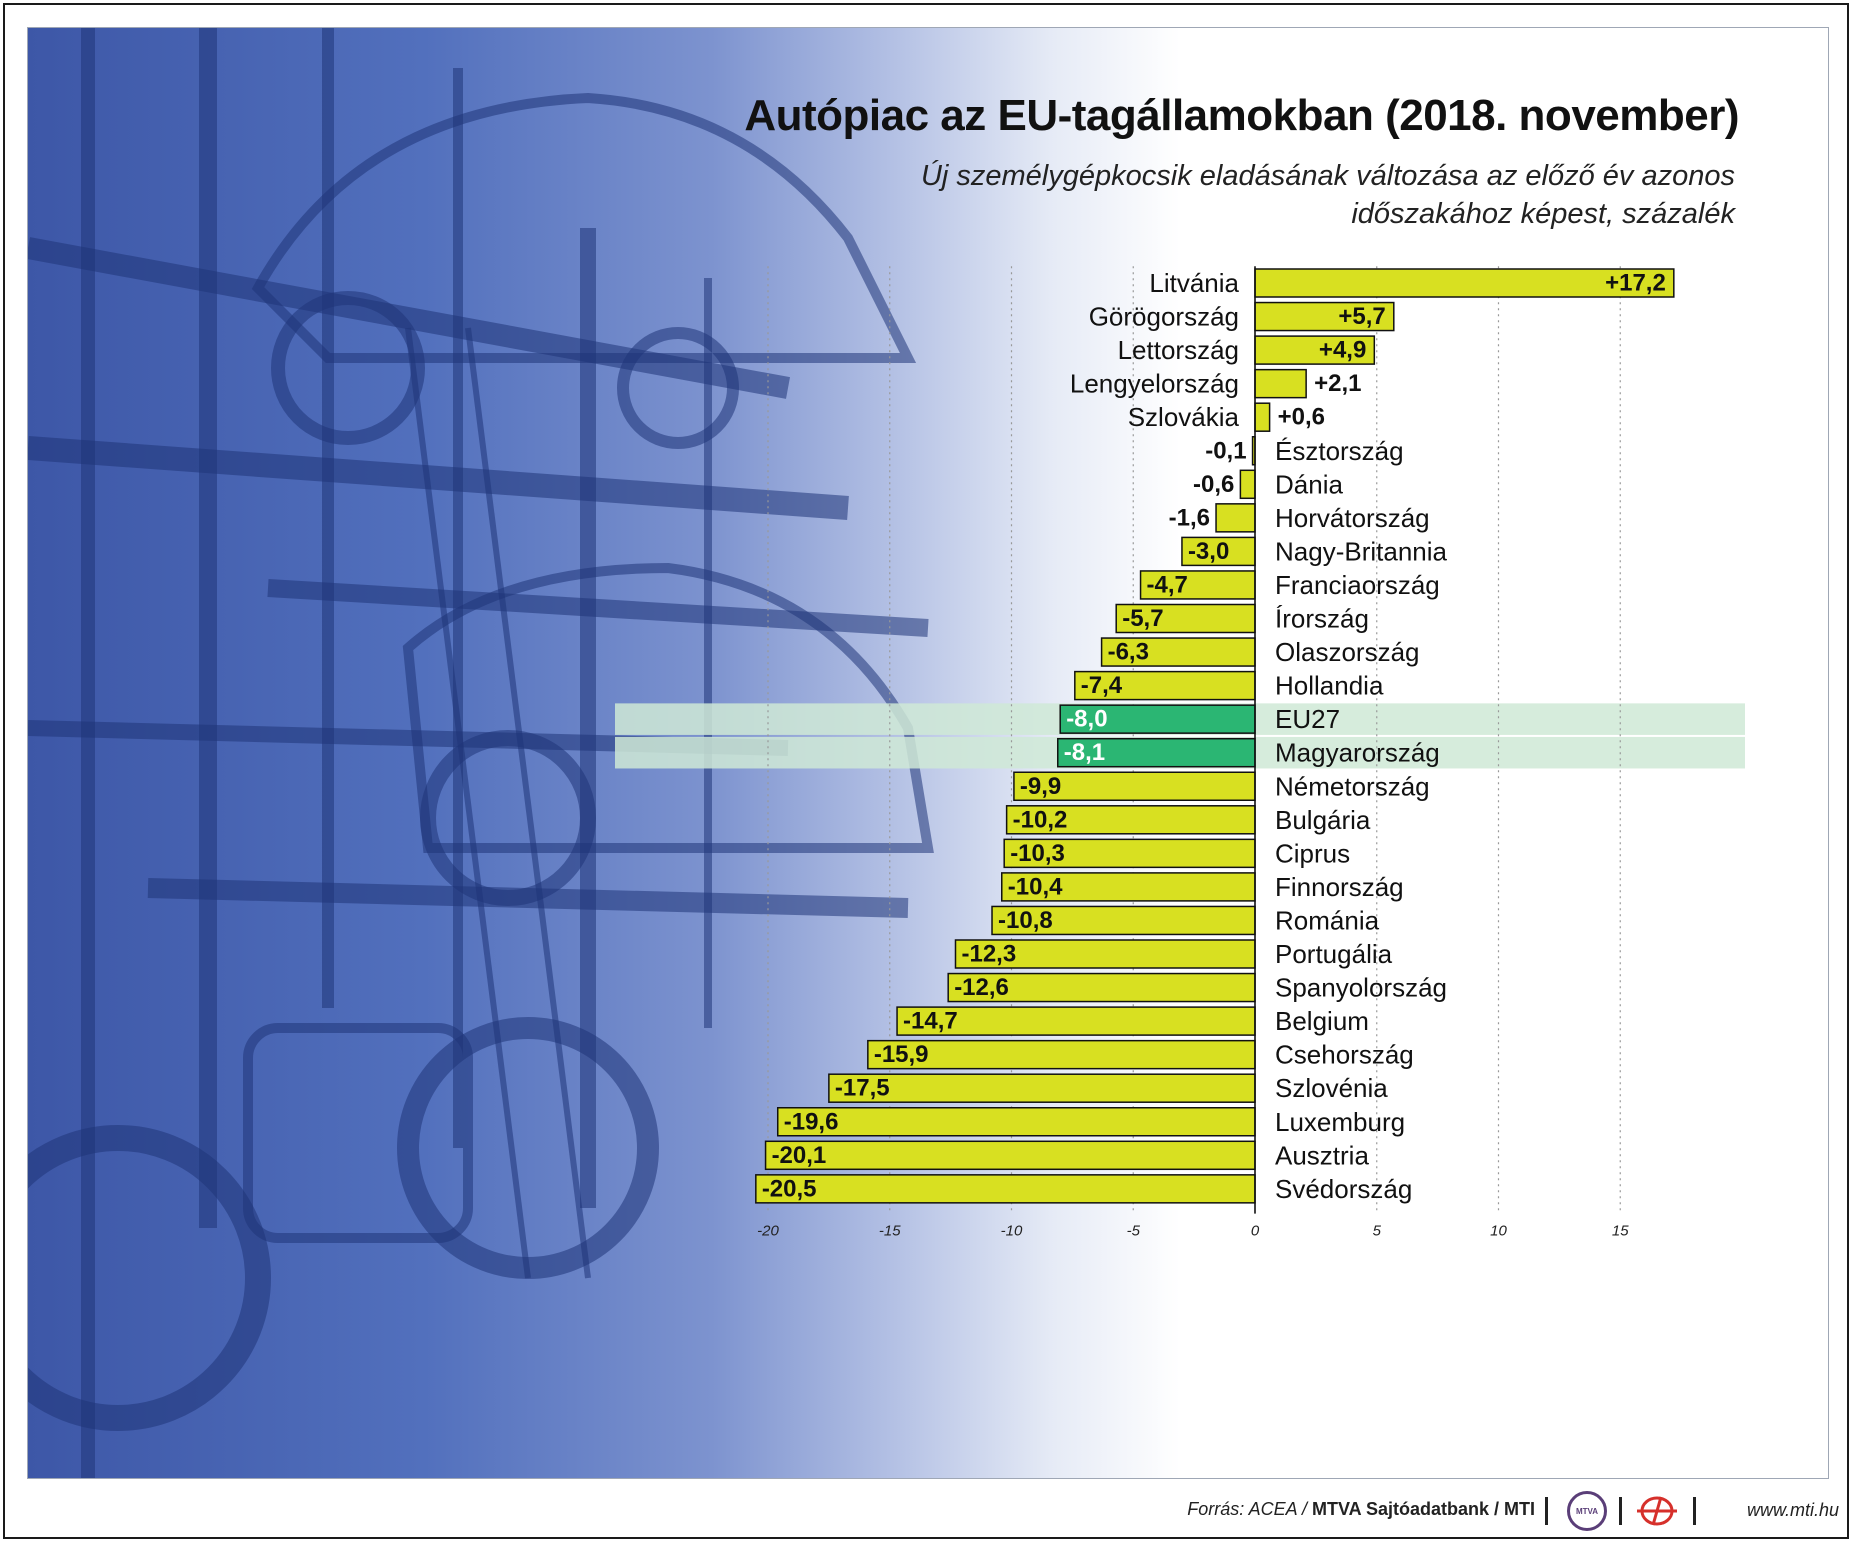 Image resolution: width=1854 pixels, height=1544 pixels. Describe the element at coordinates (1208, 551) in the screenshot. I see `value-label: -3,0` at that location.